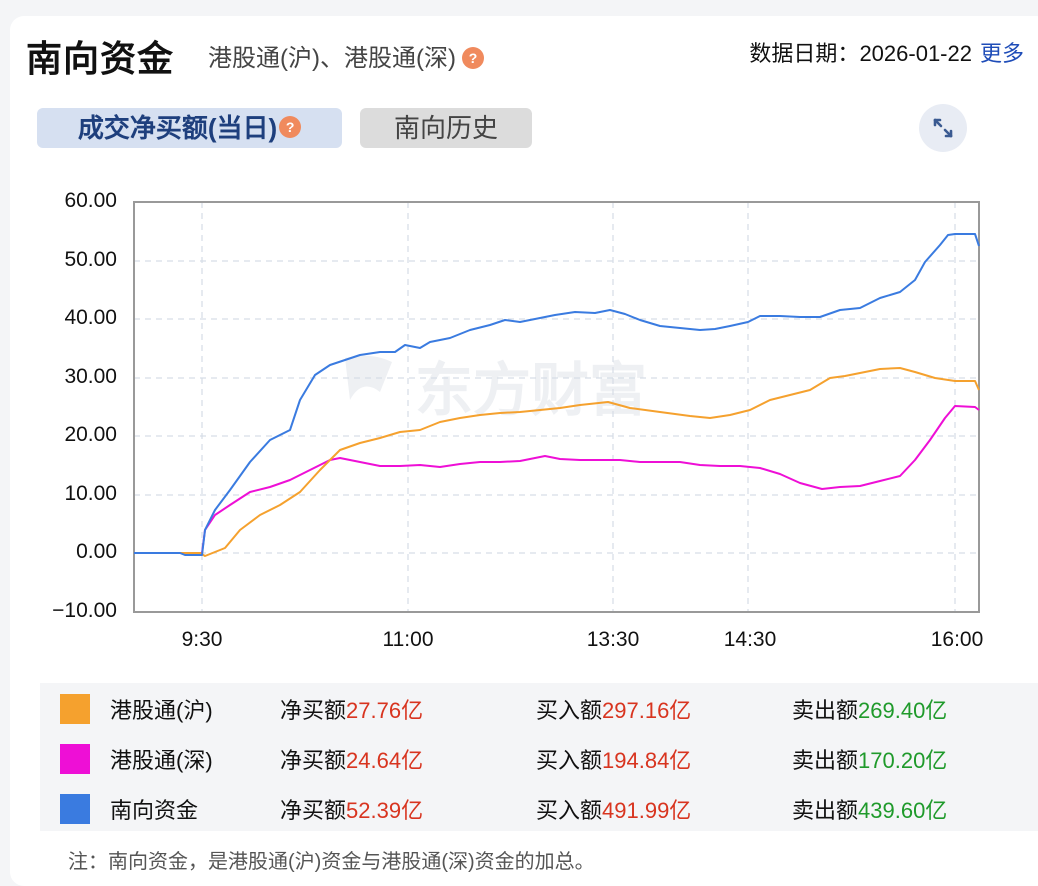 This screenshot has height=886, width=1038. Describe the element at coordinates (352, 760) in the screenshot. I see `net-buy: 净买额24.64亿` at that location.